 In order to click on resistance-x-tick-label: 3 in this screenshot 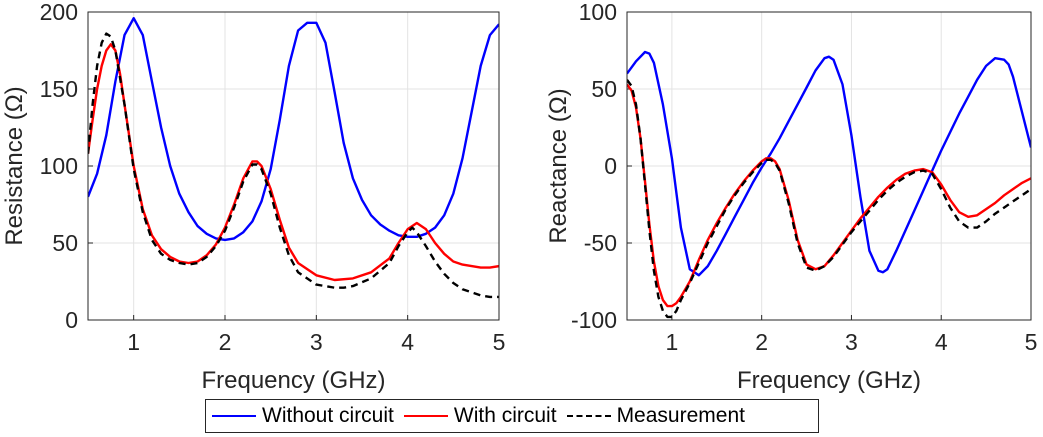, I will do `click(316, 342)`.